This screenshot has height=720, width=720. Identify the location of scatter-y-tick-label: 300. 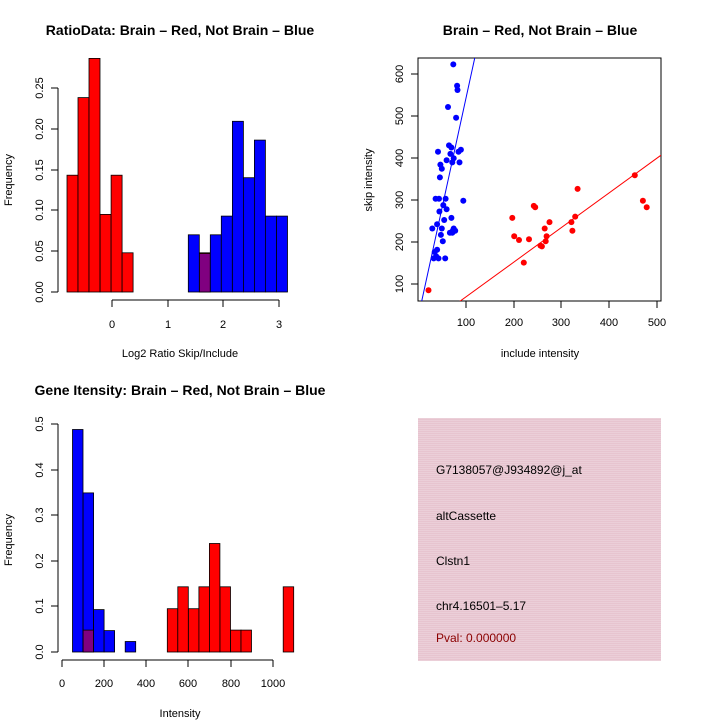
(400, 200).